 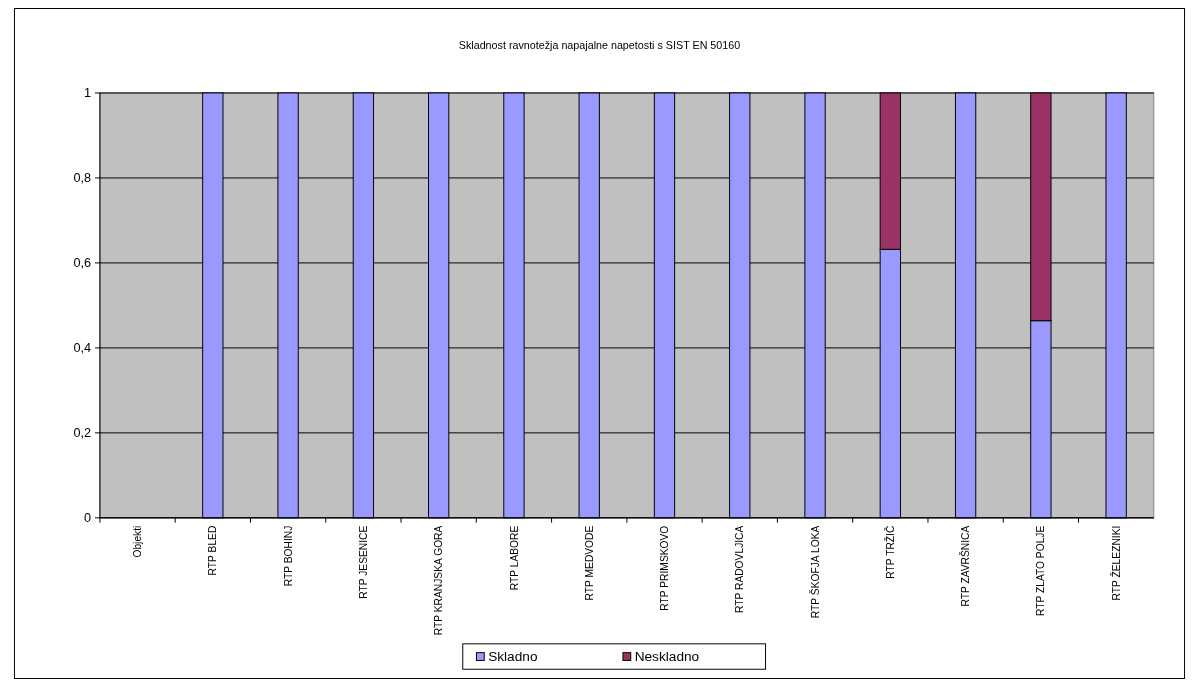 What do you see at coordinates (513, 657) in the screenshot?
I see `legend-label: Skladno` at bounding box center [513, 657].